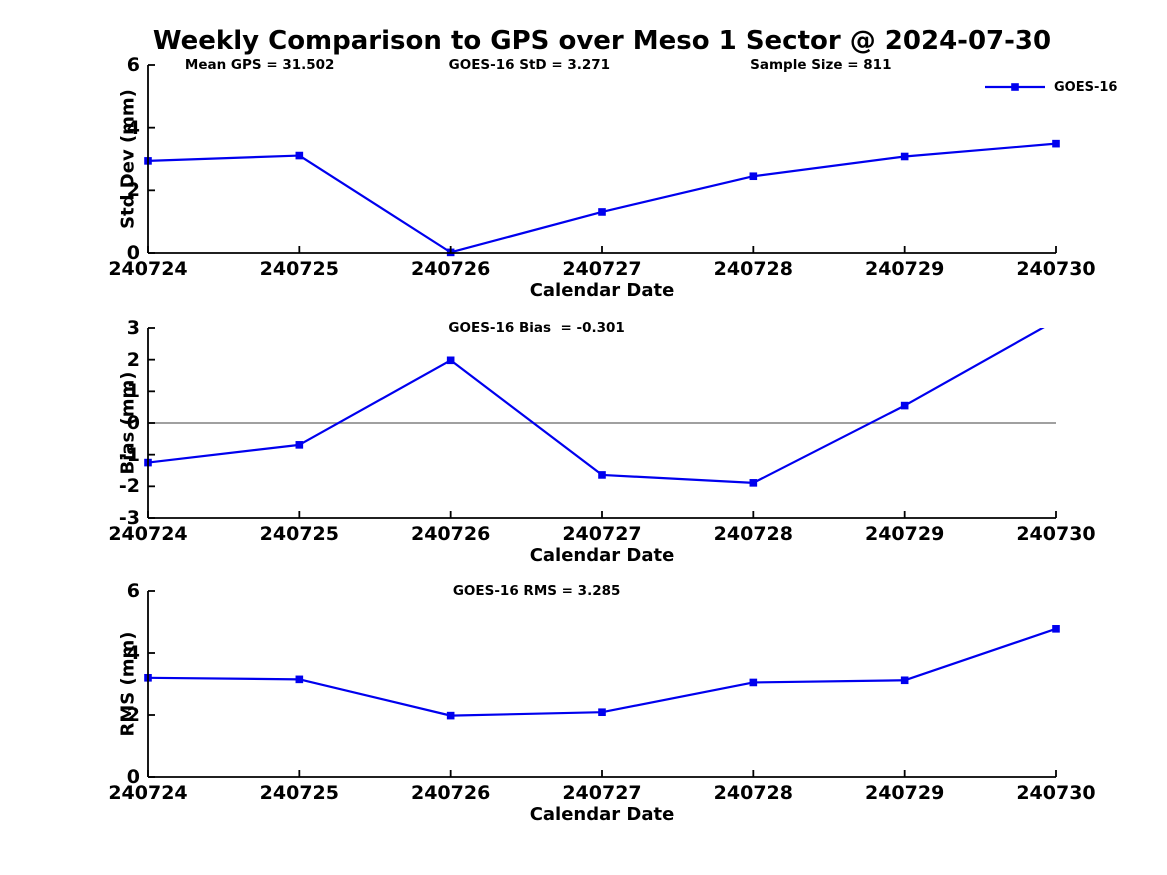 This screenshot has width=1167, height=875. I want to click on y-tick-label: -1, so click(129, 454).